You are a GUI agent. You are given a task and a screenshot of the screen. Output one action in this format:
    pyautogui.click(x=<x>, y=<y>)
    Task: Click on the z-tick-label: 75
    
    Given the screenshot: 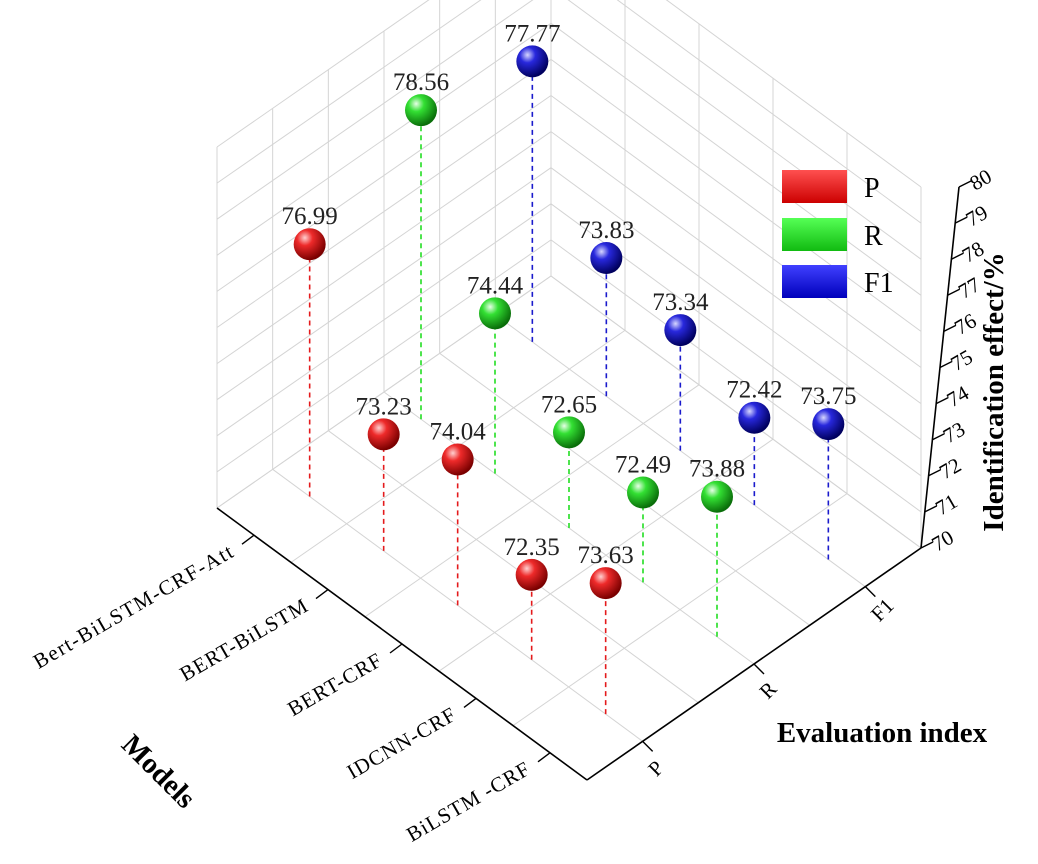 What is the action you would take?
    pyautogui.click(x=962, y=360)
    